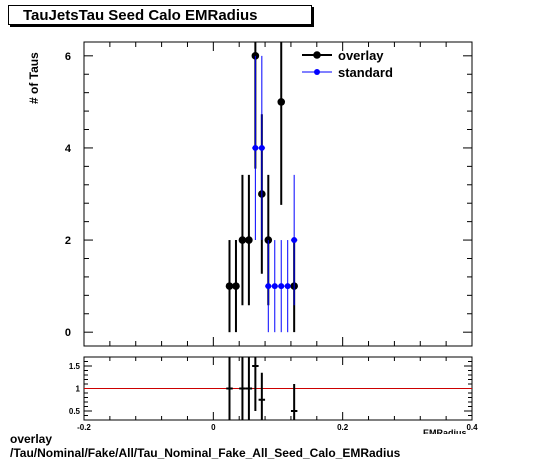 The image size is (546, 462). What do you see at coordinates (361, 55) in the screenshot?
I see `legend-label-overlay: overlay` at bounding box center [361, 55].